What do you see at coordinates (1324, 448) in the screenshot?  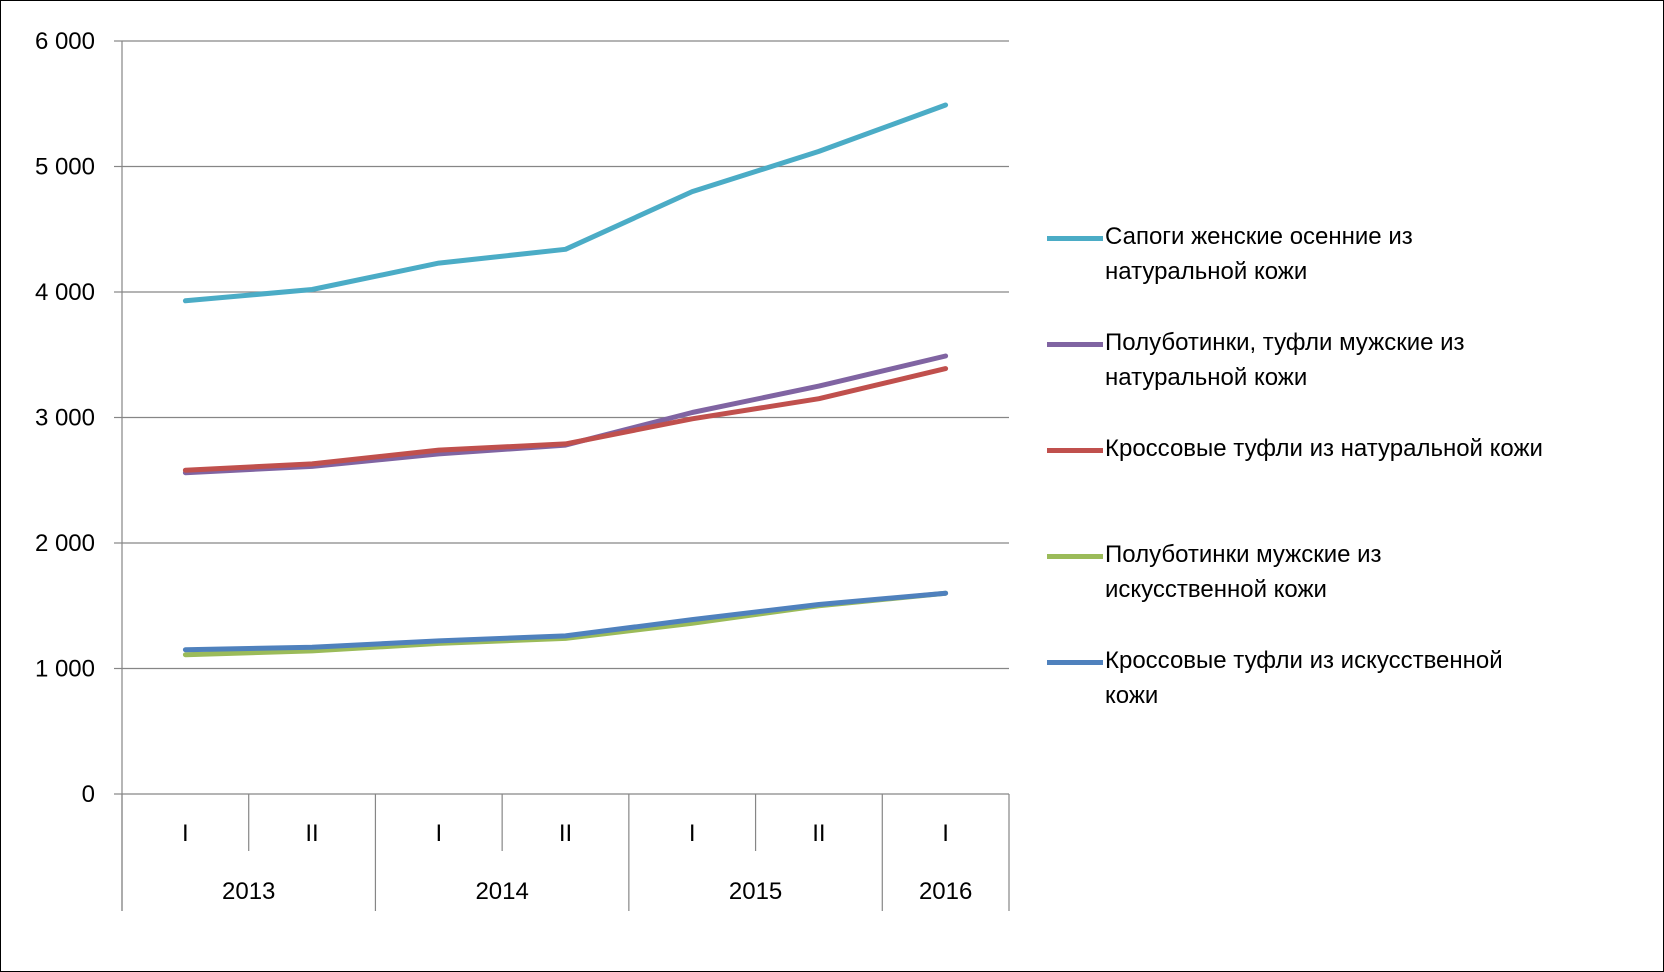 I see `legend-label: Кроссовые туфли из натуральной кожи` at bounding box center [1324, 448].